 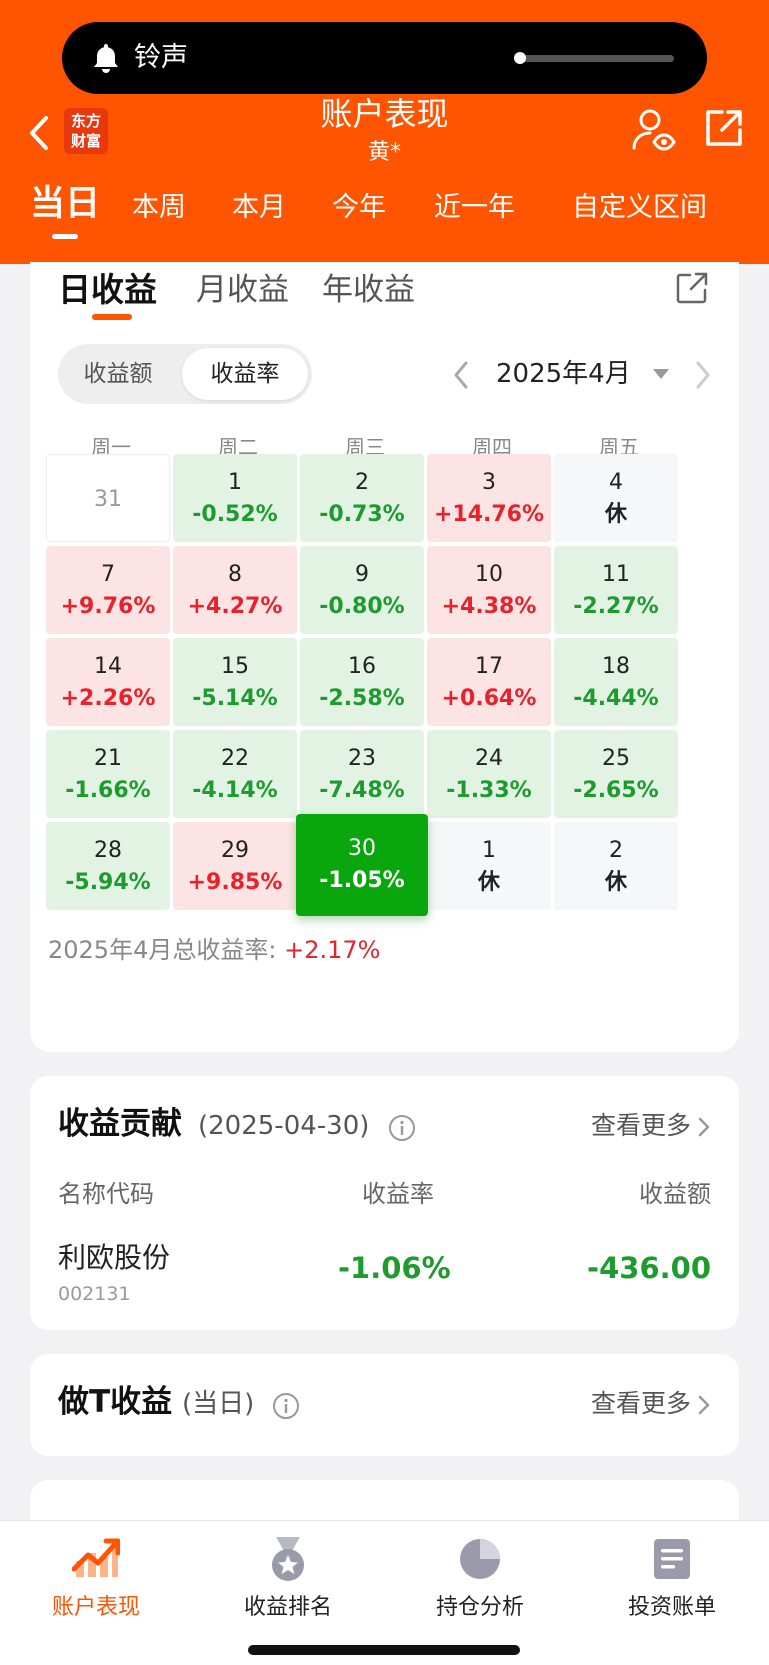 I want to click on toggle-rate: 收益率, so click(x=245, y=374).